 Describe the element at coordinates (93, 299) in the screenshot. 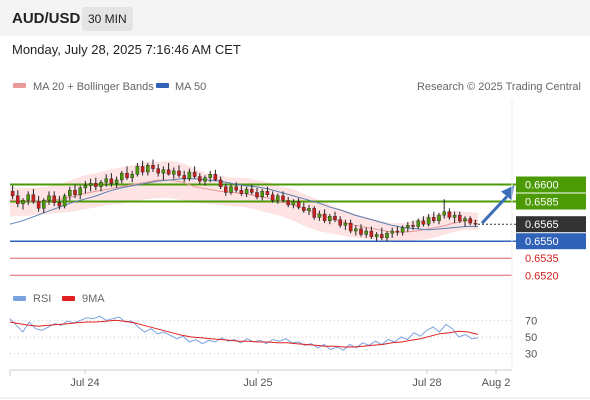

I see `legend-9ma-label: 9MA` at that location.